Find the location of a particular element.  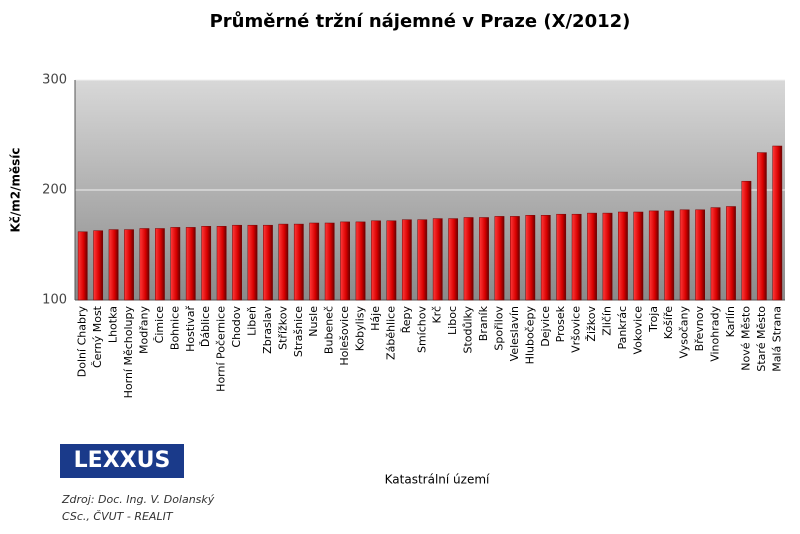

x-tick-label: Hostivař is located at coordinates (190, 329).